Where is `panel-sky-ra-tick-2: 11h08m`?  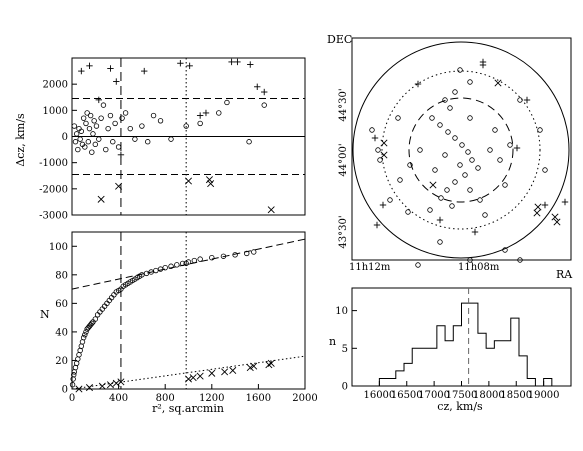
panel-sky-ra-tick-2: 11h08m is located at coordinates (479, 267).